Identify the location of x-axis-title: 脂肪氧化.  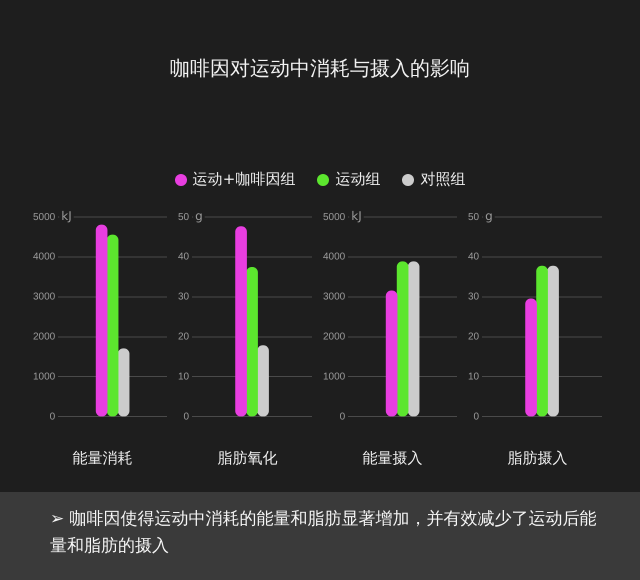
(247, 458).